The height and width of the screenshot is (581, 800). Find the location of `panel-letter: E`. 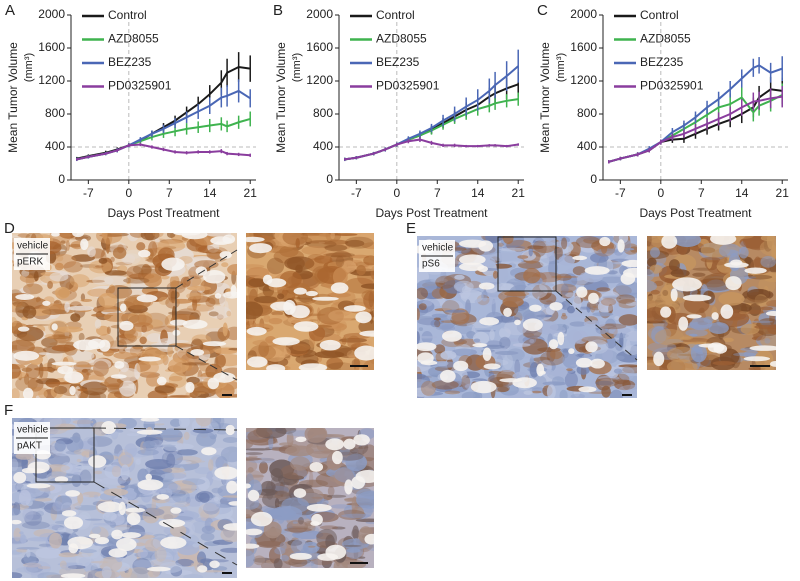

panel-letter: E is located at coordinates (411, 228).